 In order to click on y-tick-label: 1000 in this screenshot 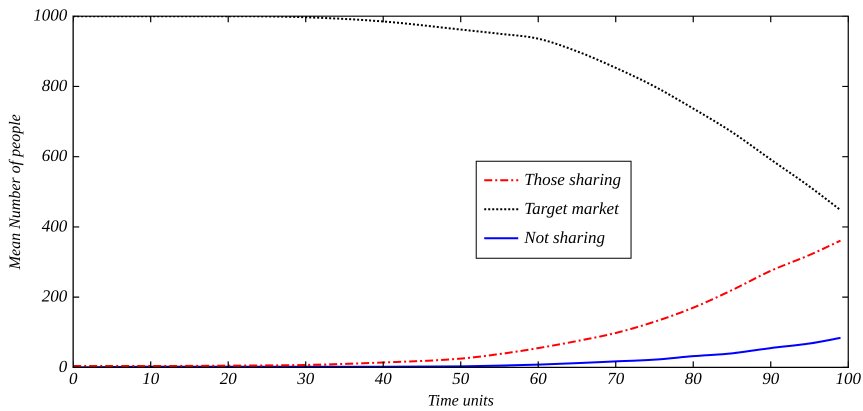, I will do `click(50, 15)`.